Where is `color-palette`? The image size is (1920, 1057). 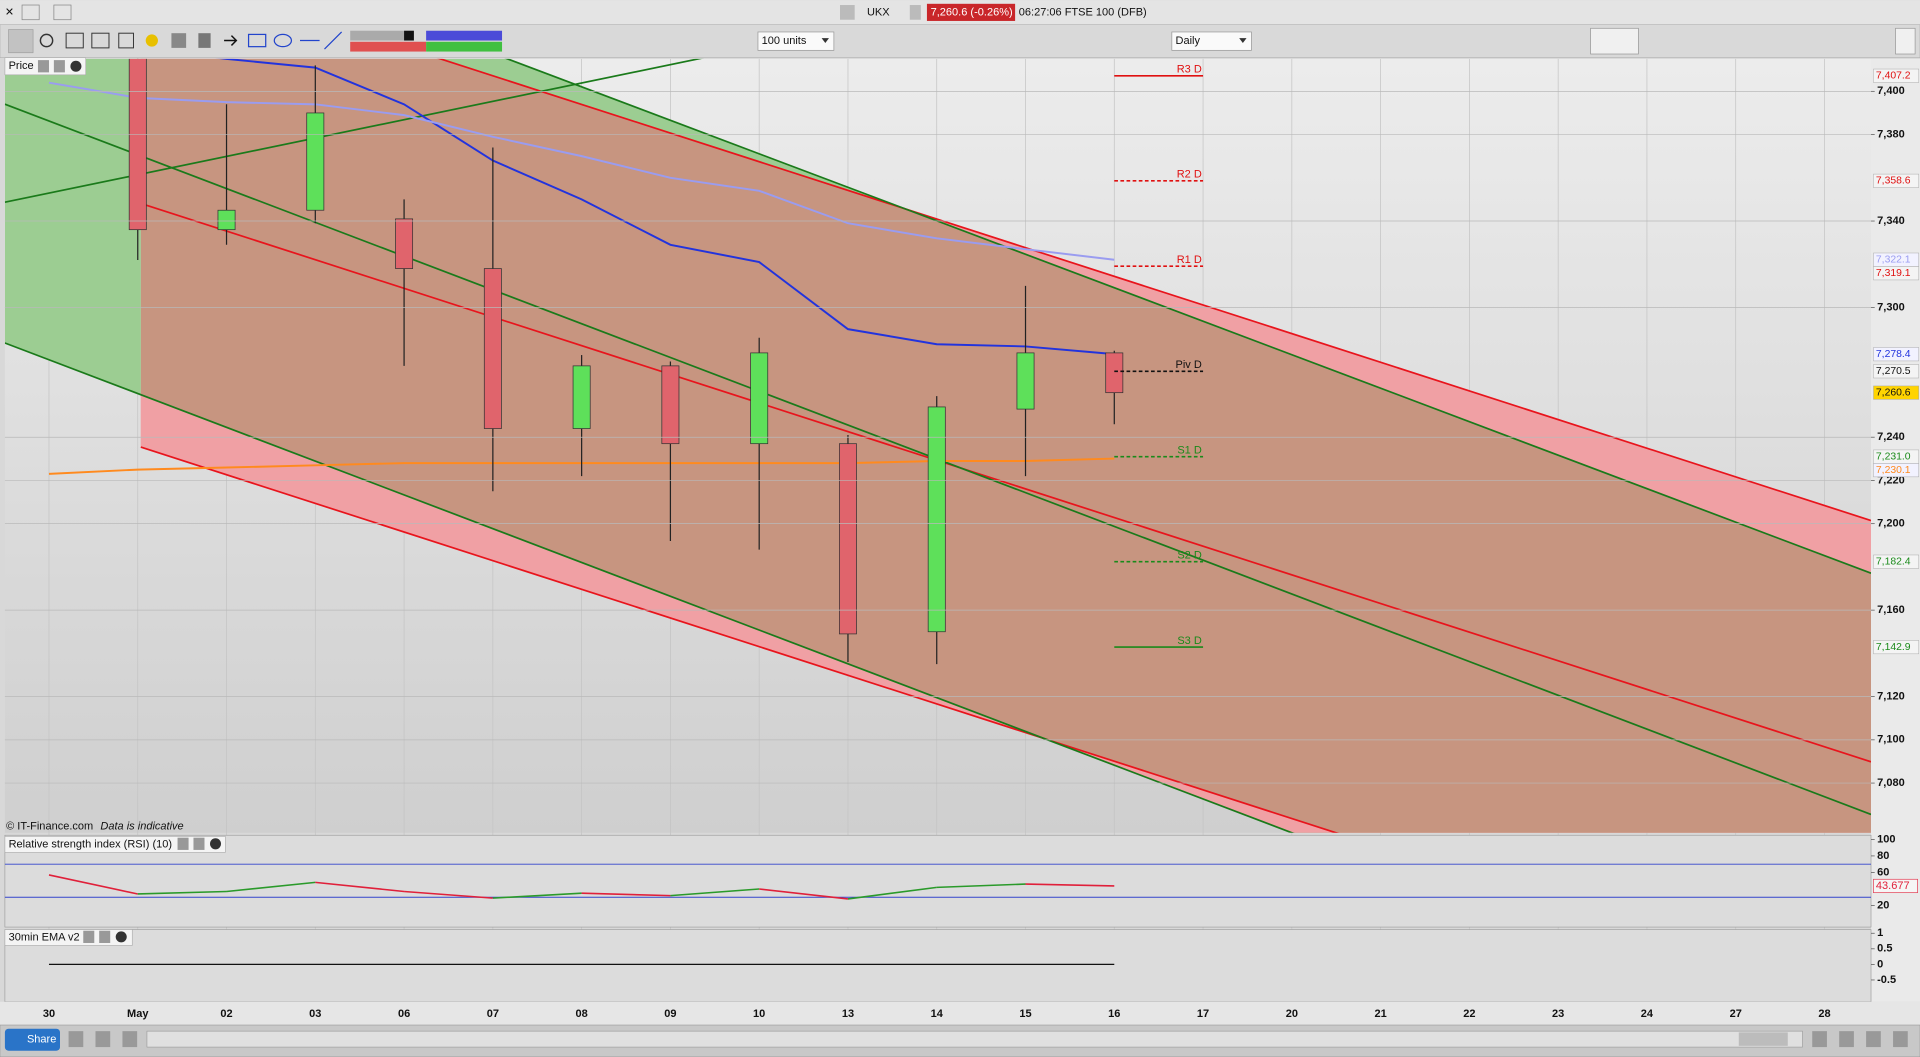 color-palette is located at coordinates (426, 41).